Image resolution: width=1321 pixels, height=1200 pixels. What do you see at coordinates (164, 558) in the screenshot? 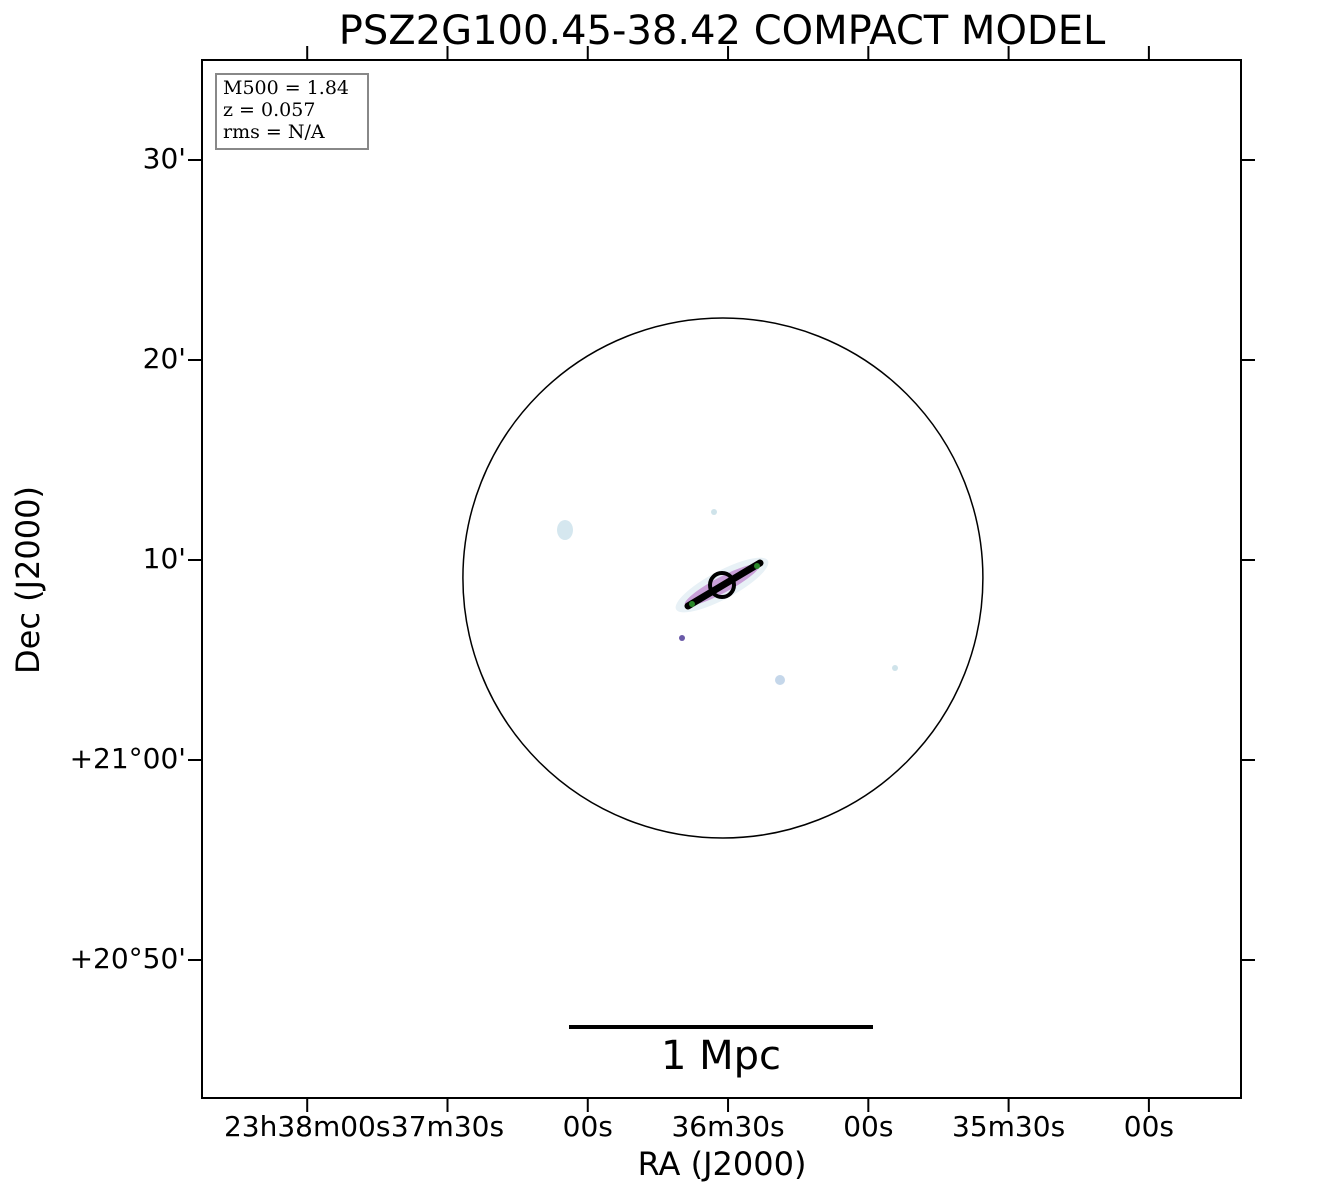
I see `y-tick-label: 10'` at bounding box center [164, 558].